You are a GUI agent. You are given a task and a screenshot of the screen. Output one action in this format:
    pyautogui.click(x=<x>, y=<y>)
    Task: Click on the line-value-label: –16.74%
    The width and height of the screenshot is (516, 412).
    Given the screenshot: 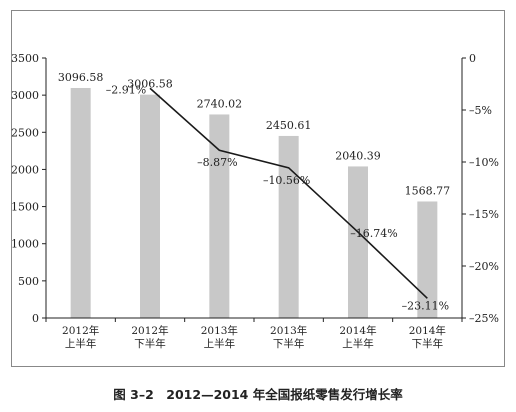 What is the action you would take?
    pyautogui.click(x=373, y=233)
    